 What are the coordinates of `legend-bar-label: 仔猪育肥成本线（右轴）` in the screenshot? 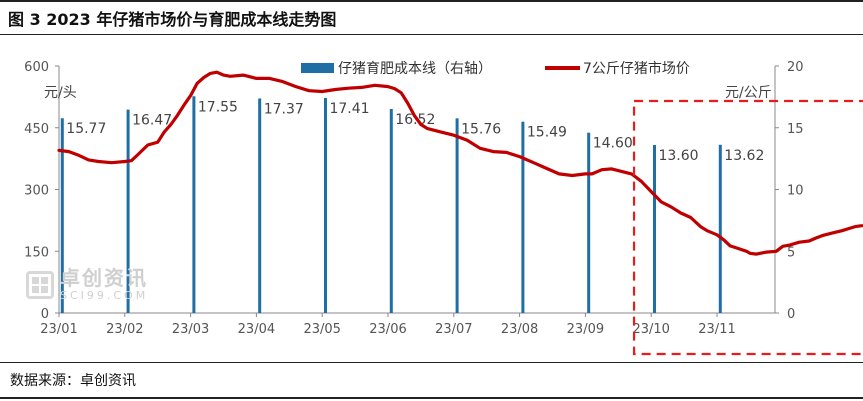 It's located at (415, 69).